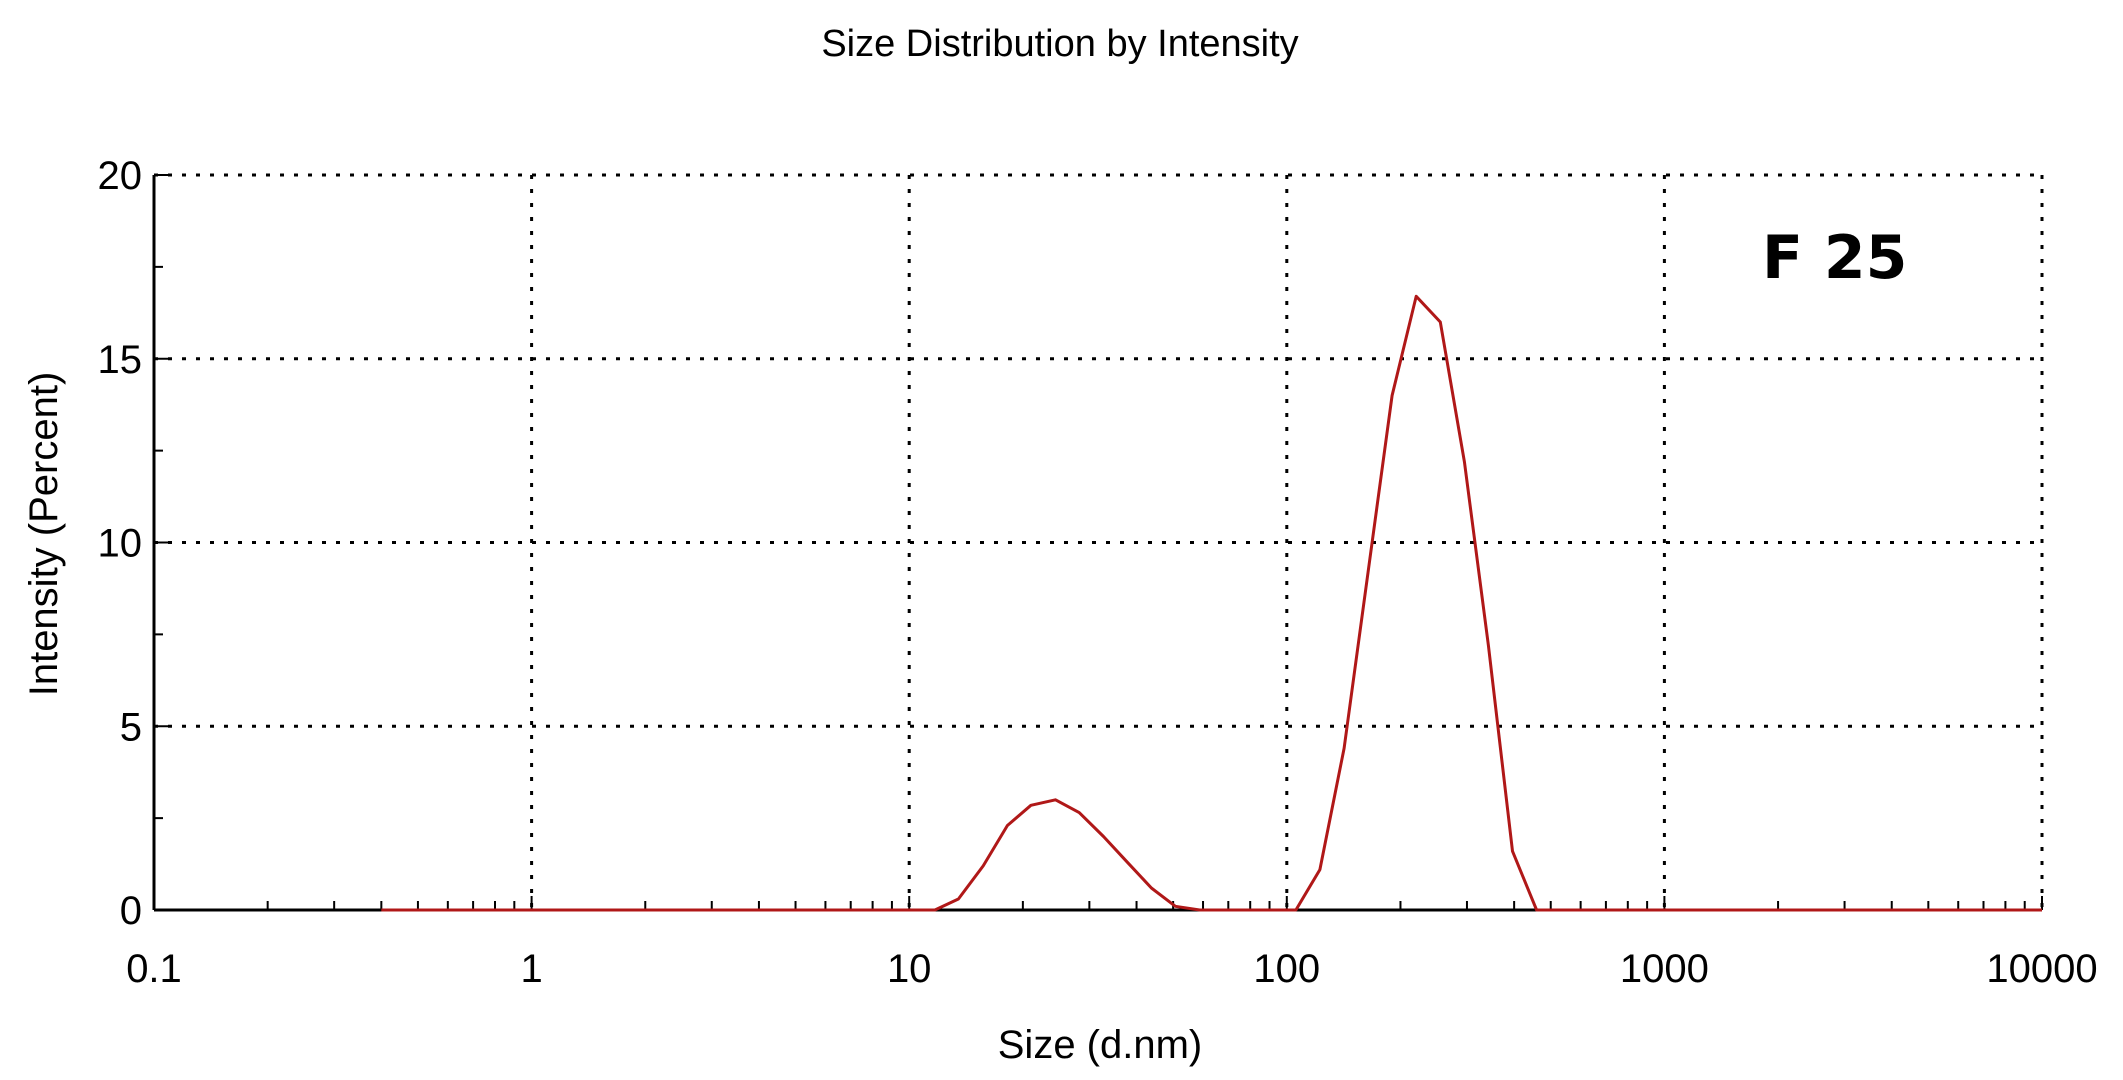 The width and height of the screenshot is (2123, 1080). Describe the element at coordinates (120, 176) in the screenshot. I see `y-tick-label: 20` at that location.